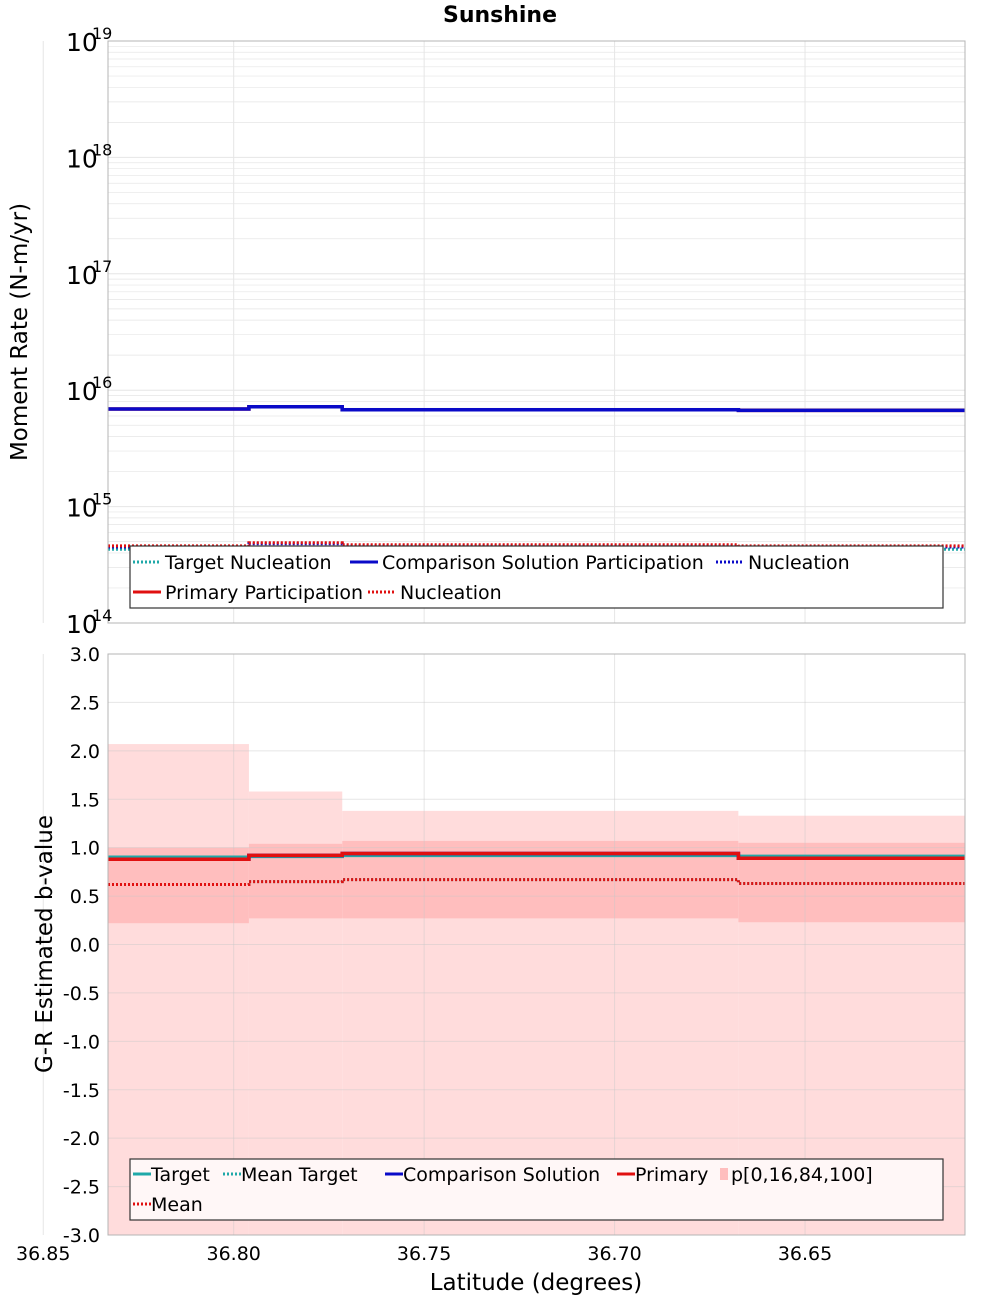 The width and height of the screenshot is (1000, 1300). I want to click on bottom-x-ticks: 36.85 36.80 36.75 36.70 36.65, so click(424, 1254).